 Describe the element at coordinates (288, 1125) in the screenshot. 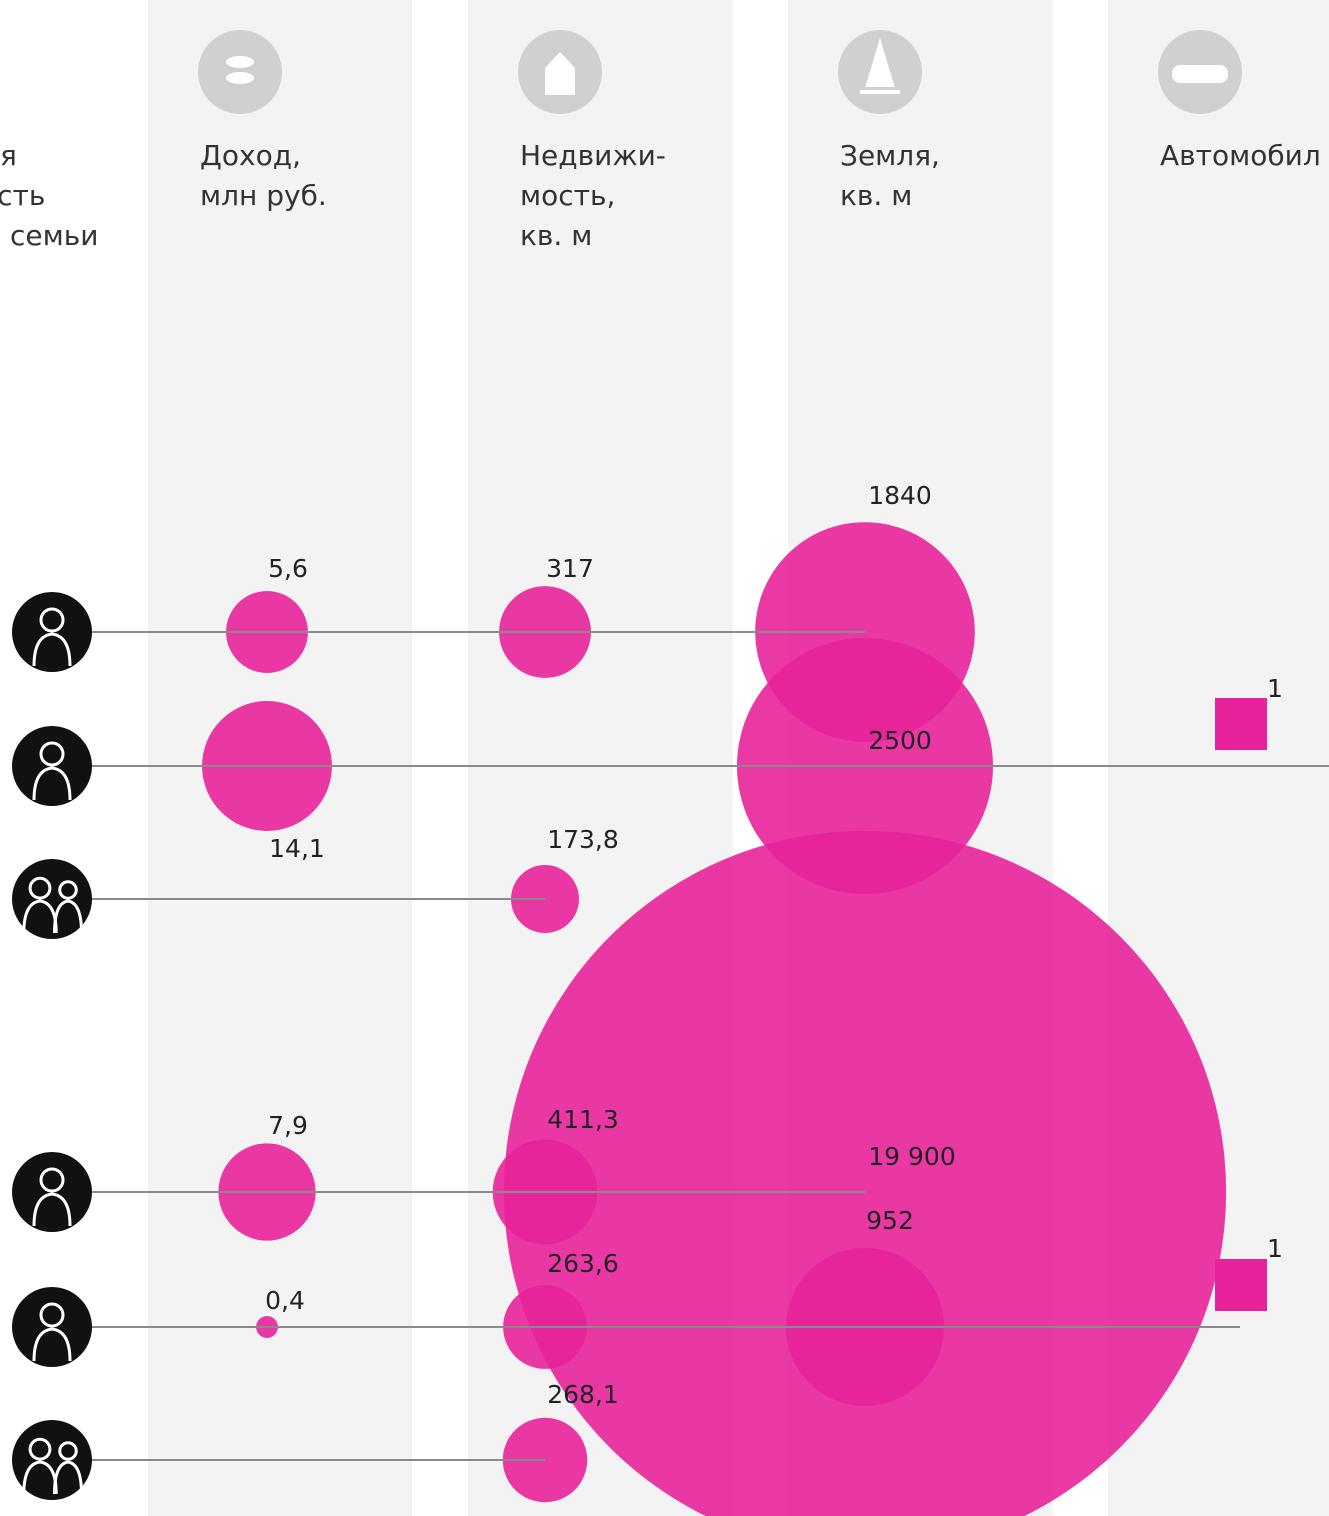

I see `value-label: 7,9` at that location.